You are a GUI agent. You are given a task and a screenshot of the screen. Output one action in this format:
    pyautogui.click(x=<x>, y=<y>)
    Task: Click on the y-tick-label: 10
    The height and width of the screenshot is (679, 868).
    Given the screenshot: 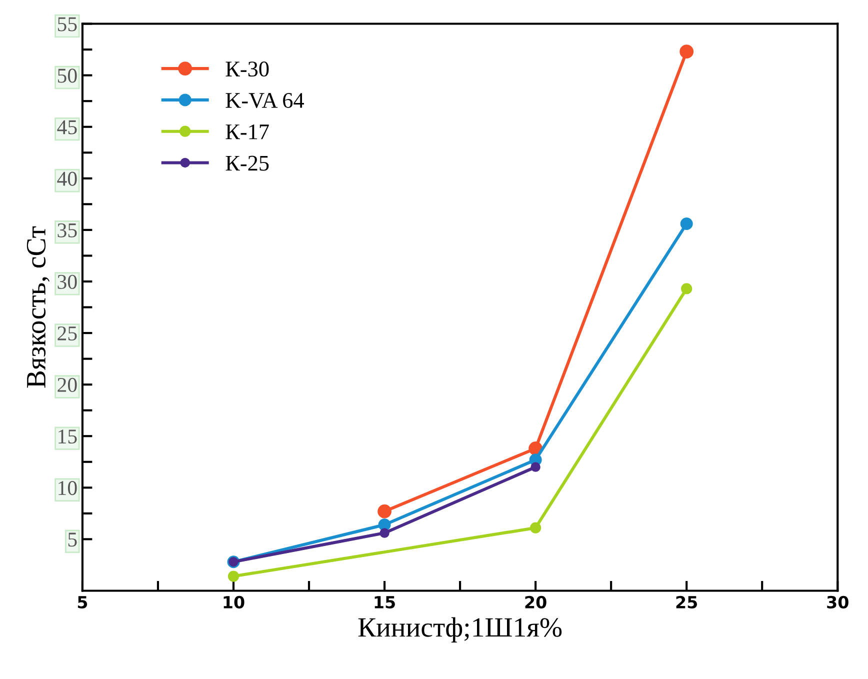 What is the action you would take?
    pyautogui.click(x=67, y=488)
    